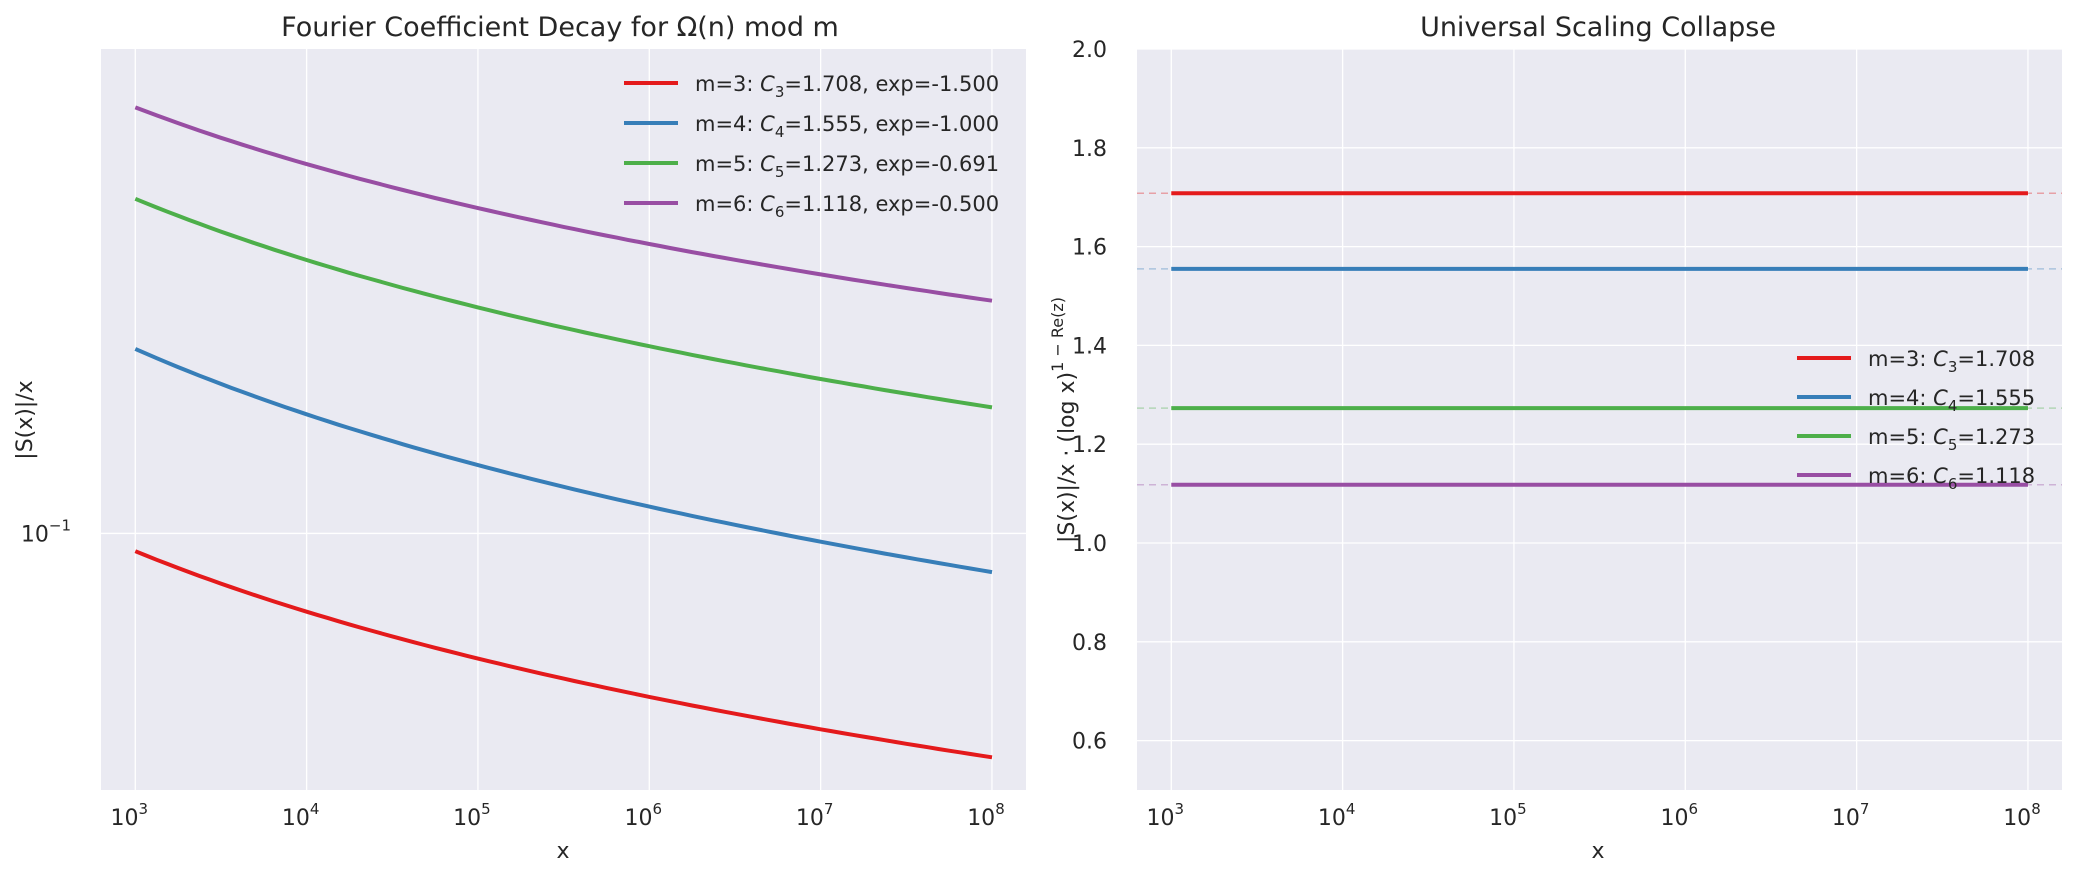 This screenshot has height=877, width=2076. I want to click on right-y-axis-label-main: |S(x)|/x · (log x), so click(1067, 457).